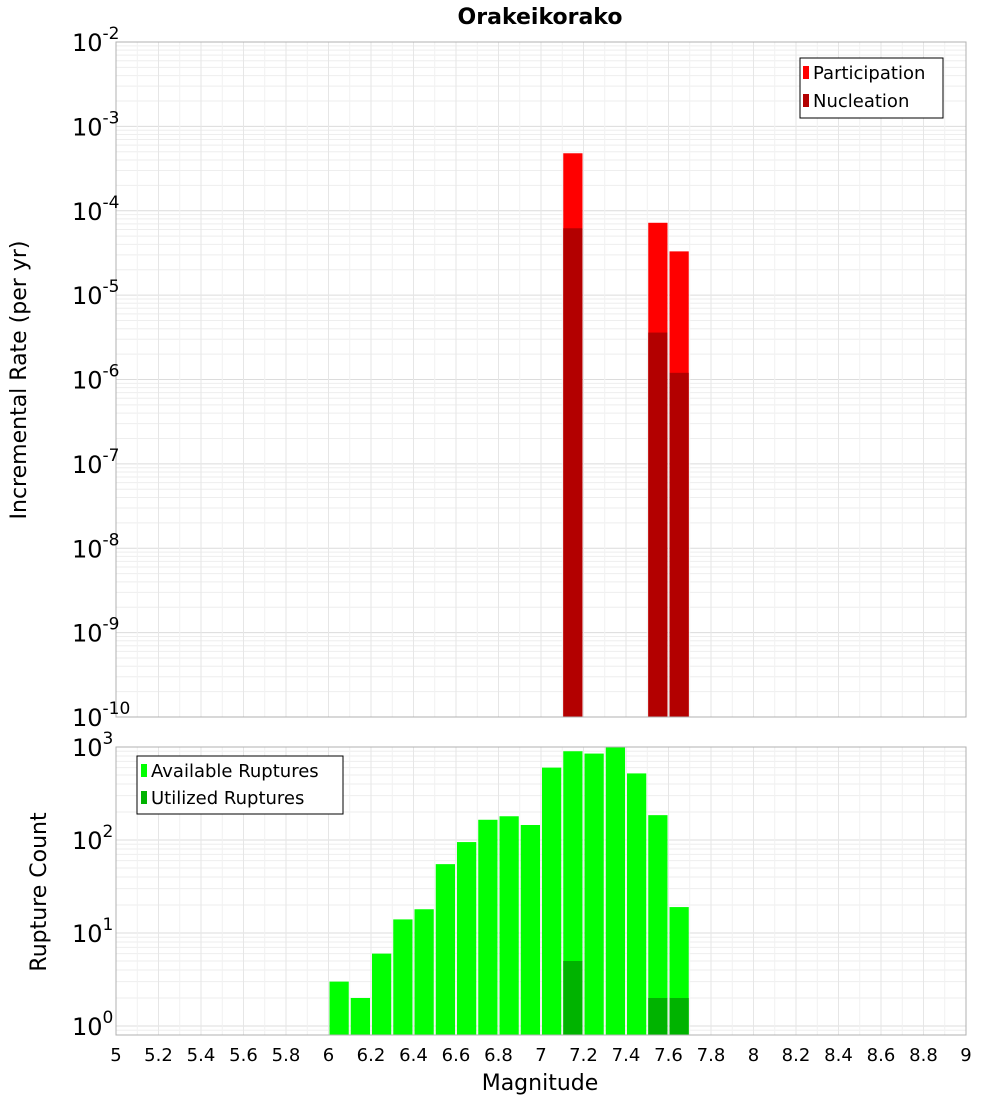 The height and width of the screenshot is (1100, 1000). What do you see at coordinates (626, 435) in the screenshot?
I see `top-bars` at bounding box center [626, 435].